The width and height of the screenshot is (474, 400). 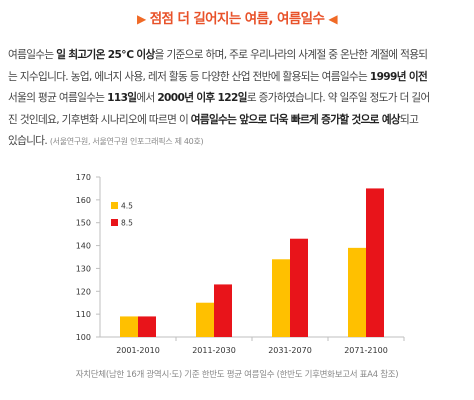 What do you see at coordinates (141, 19) in the screenshot?
I see `triangle-right-icon: ▶` at bounding box center [141, 19].